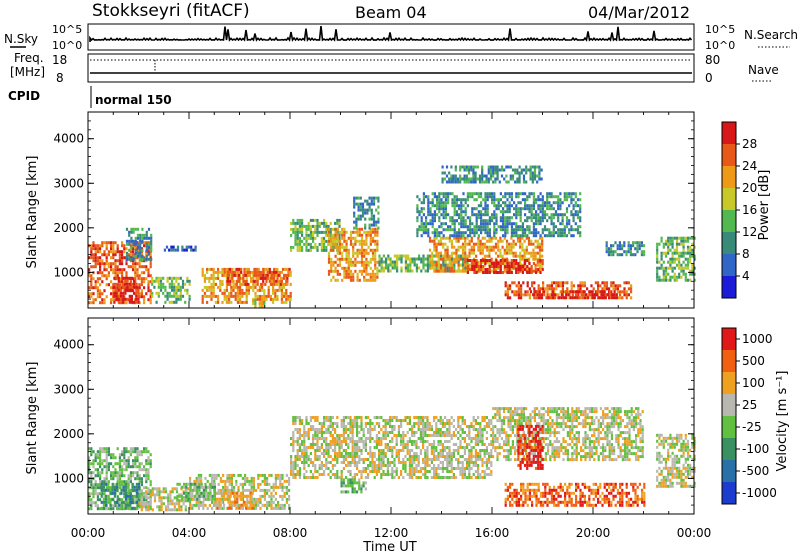 Image resolution: width=800 pixels, height=554 pixels. Describe the element at coordinates (749, 166) in the screenshot. I see `power-cbar-tick-5: 24` at that location.